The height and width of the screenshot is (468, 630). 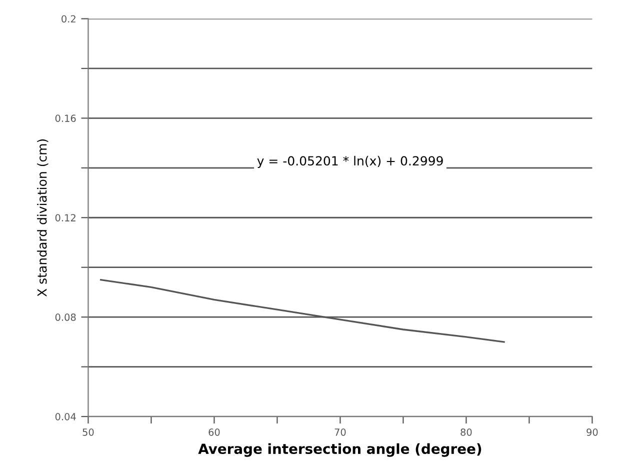 I want to click on y-tick-label: 0.16, so click(x=65, y=118).